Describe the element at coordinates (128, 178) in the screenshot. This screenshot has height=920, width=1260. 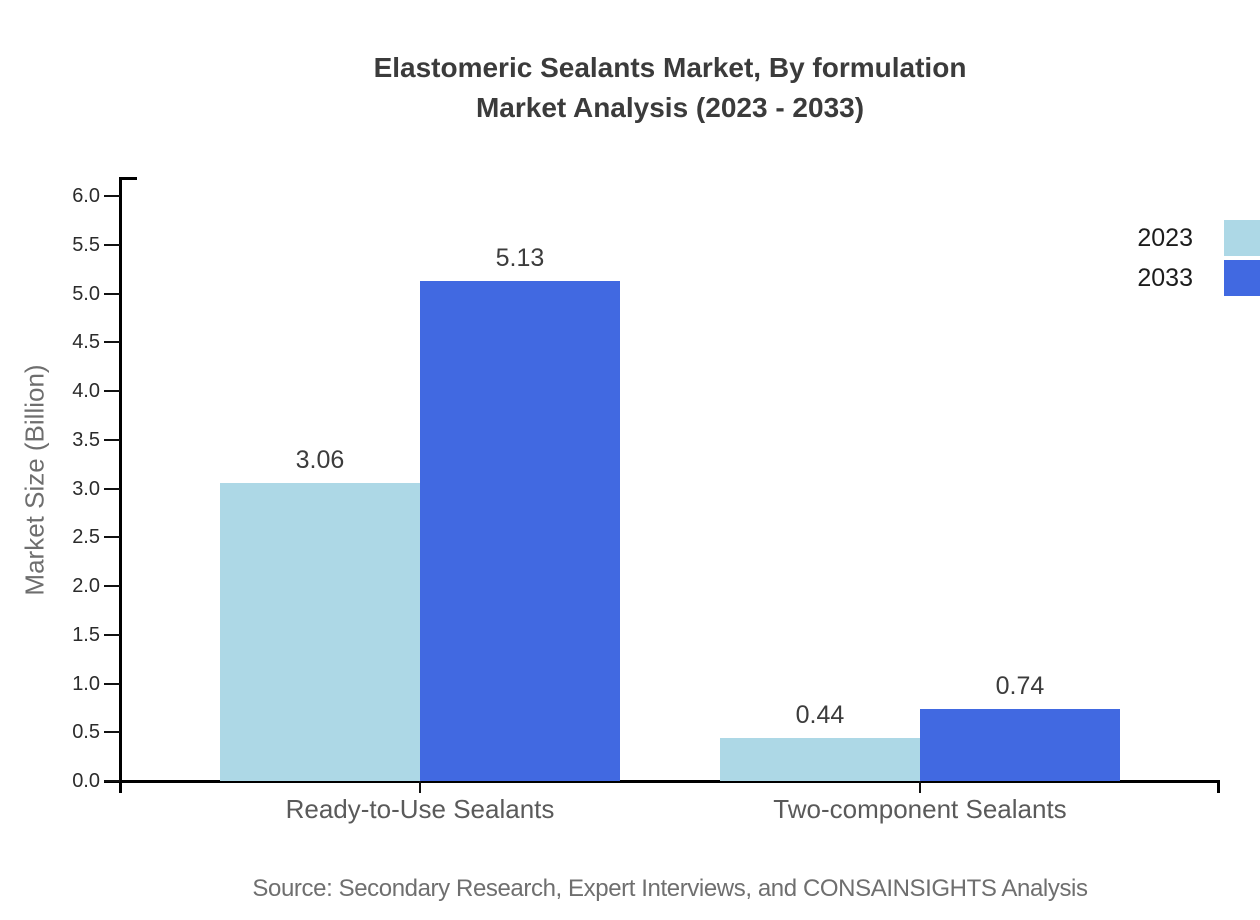
I see `y-axis-top-cap` at that location.